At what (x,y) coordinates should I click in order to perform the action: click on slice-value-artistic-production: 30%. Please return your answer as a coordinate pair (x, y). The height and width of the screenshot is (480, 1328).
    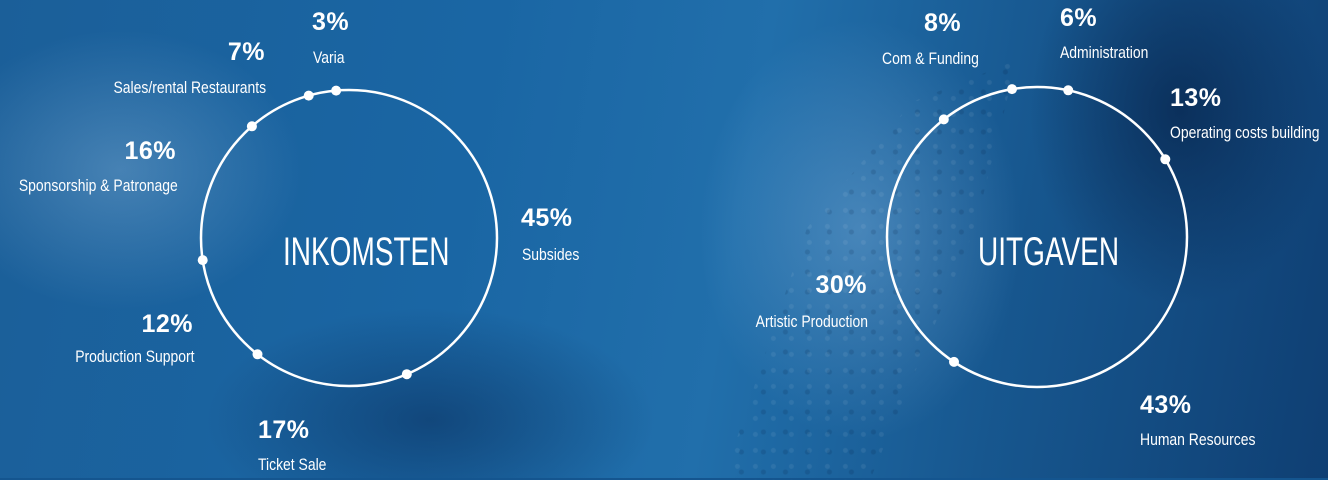
    Looking at the image, I should click on (841, 285).